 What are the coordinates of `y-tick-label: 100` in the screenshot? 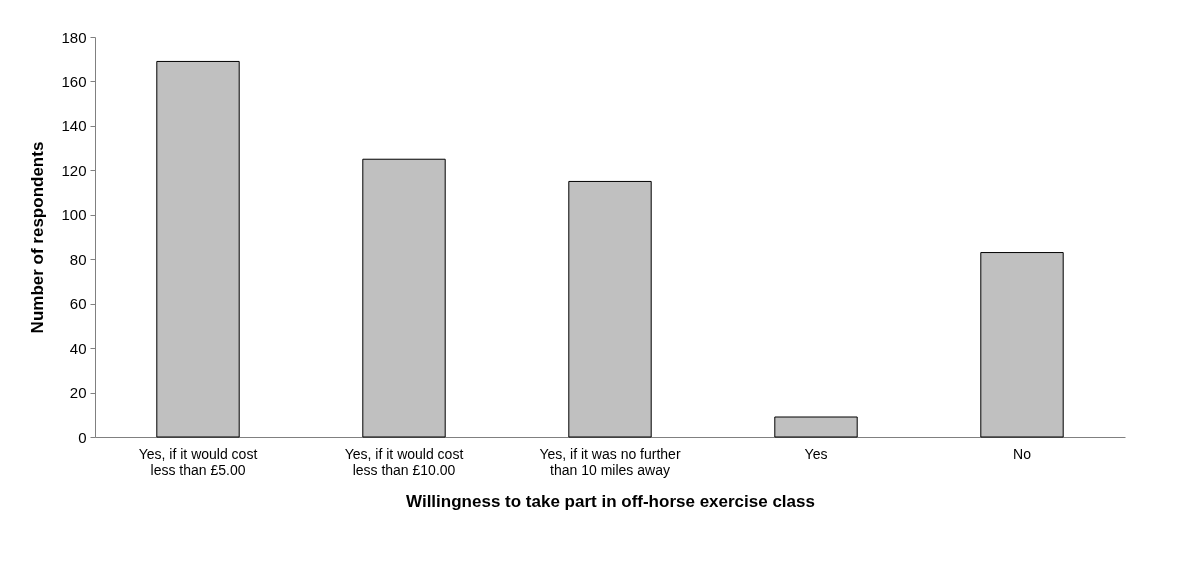 It's located at (74, 215).